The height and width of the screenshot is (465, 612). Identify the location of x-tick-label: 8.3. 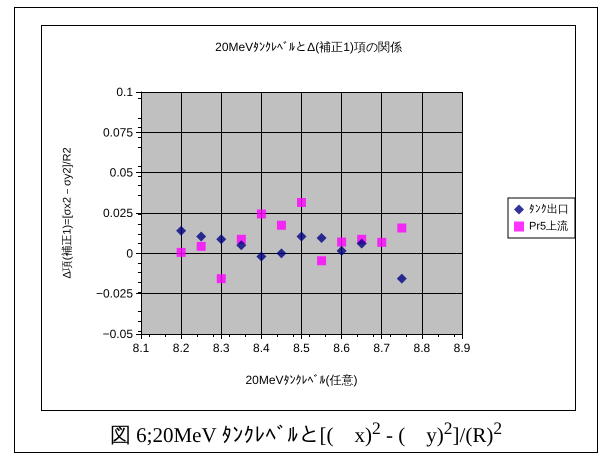
(221, 348).